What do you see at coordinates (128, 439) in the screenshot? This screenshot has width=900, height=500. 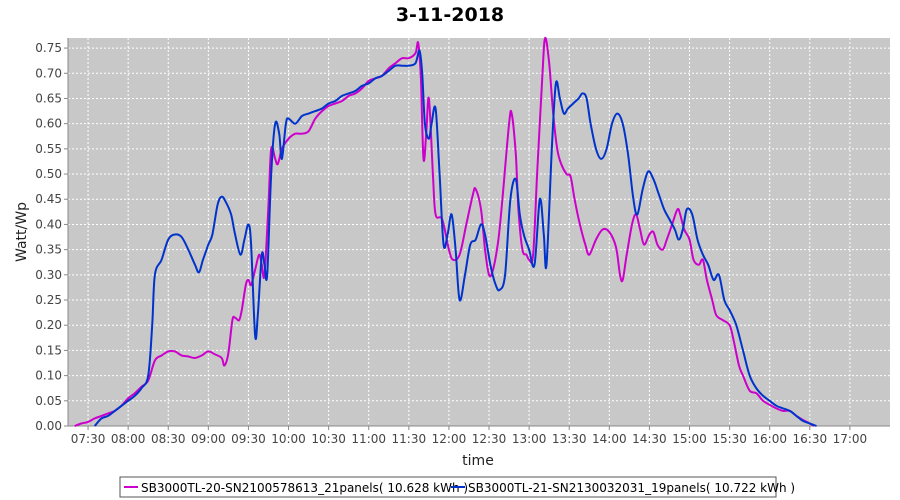 I see `x-tick-label: 08:00` at bounding box center [128, 439].